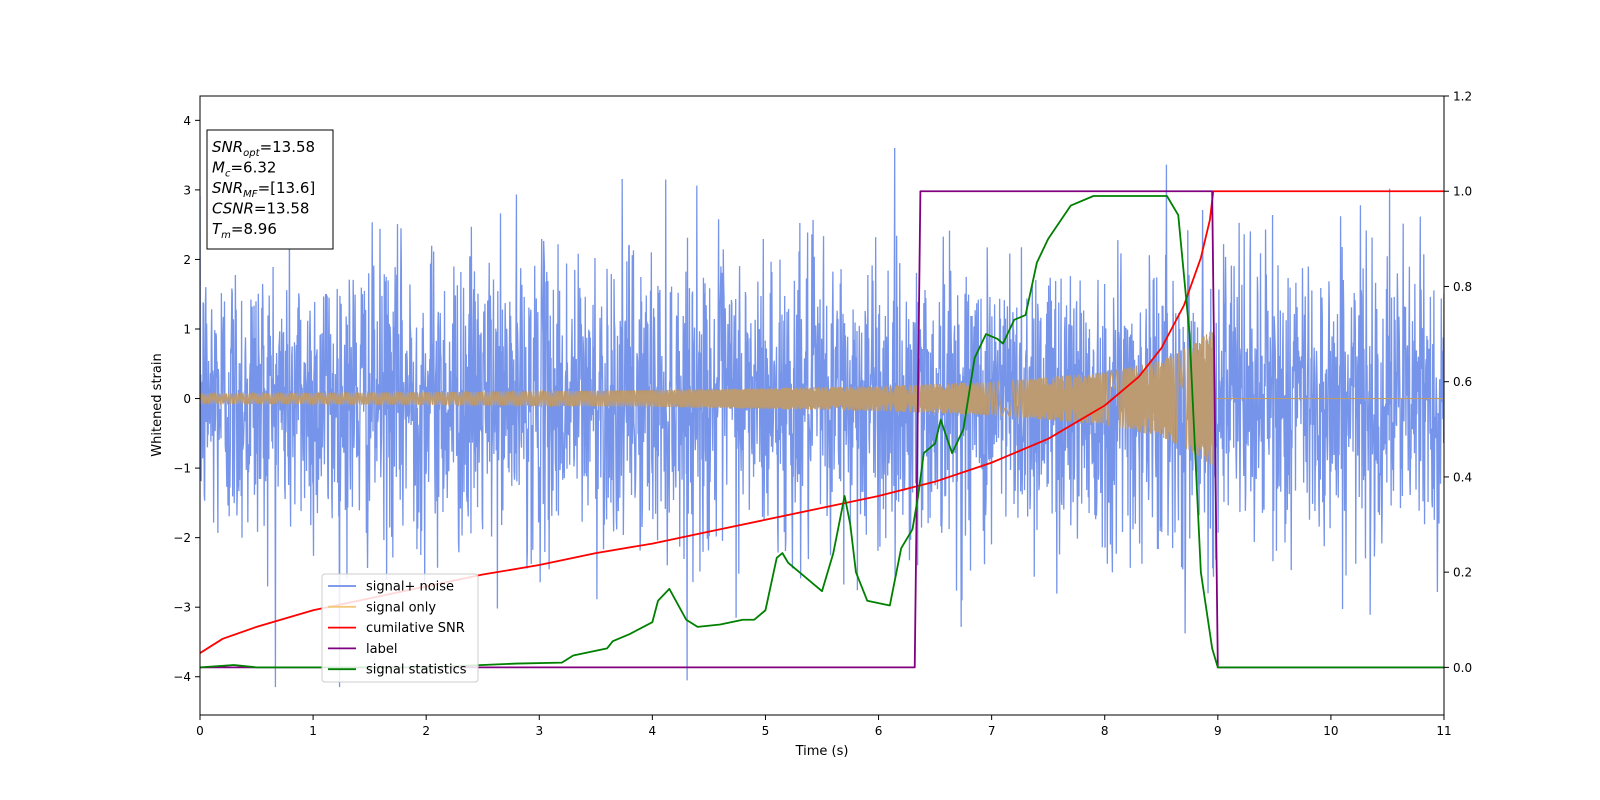 The image size is (1600, 800). What do you see at coordinates (539, 731) in the screenshot?
I see `x-tick-label: 3` at bounding box center [539, 731].